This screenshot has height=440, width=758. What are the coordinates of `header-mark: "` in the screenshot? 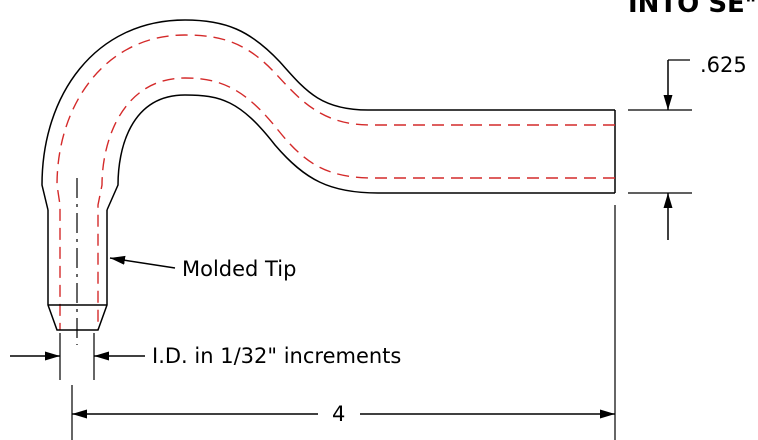 It's located at (750, 9).